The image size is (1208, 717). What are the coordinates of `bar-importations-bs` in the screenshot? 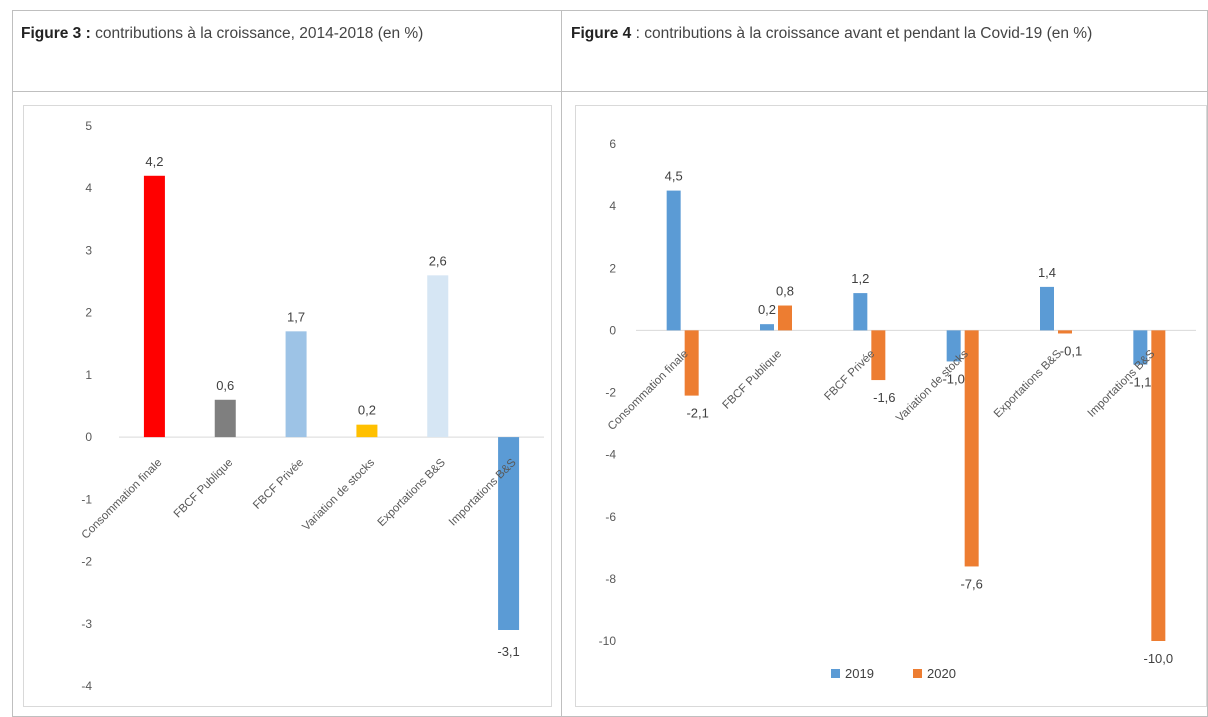 It's located at (509, 533).